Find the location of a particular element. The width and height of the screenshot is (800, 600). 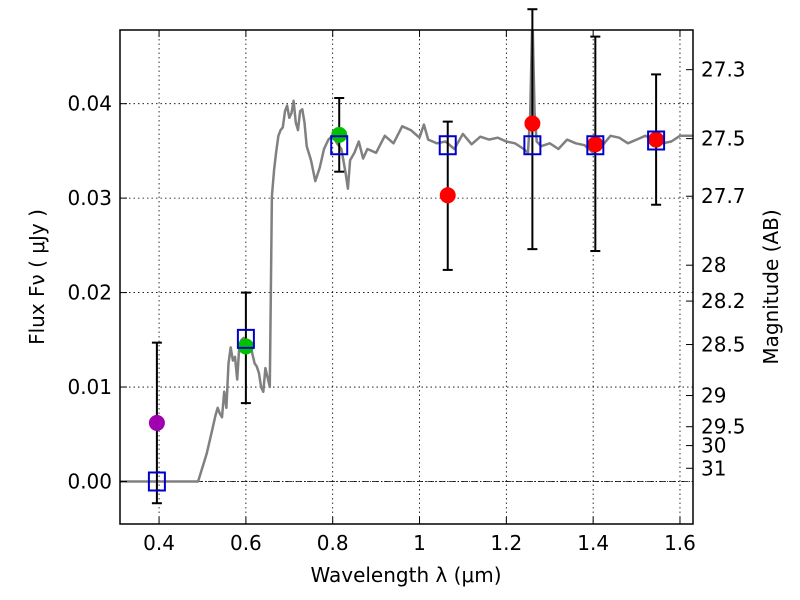

magnitude-tick-label: 27.5 is located at coordinates (723, 139).